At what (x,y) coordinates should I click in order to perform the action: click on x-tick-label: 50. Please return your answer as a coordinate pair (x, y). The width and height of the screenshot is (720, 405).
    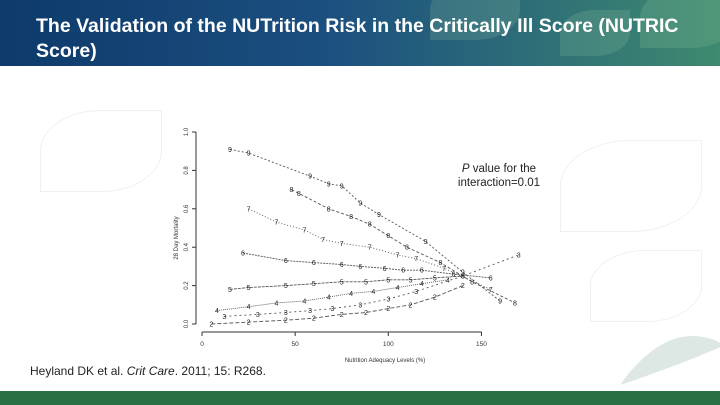
    Looking at the image, I should click on (296, 344).